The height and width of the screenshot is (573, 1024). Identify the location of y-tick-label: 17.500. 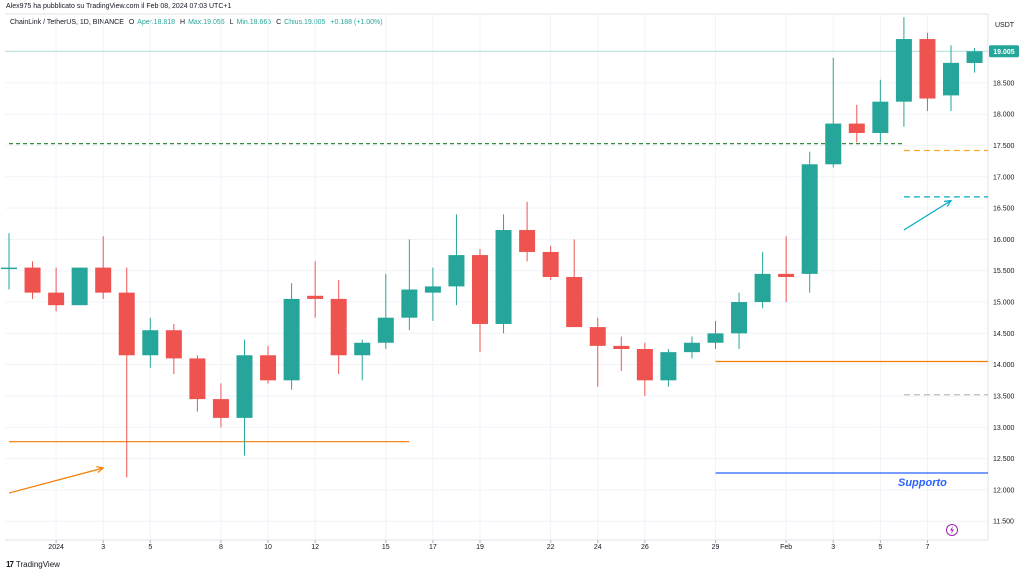
(1004, 146).